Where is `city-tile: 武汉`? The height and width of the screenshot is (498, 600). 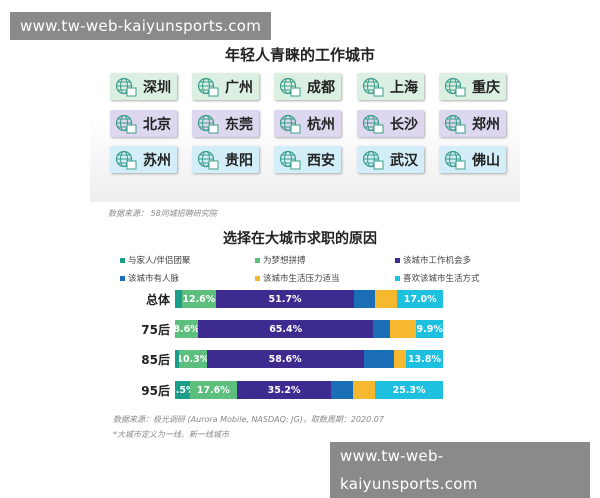 city-tile: 武汉 is located at coordinates (390, 159).